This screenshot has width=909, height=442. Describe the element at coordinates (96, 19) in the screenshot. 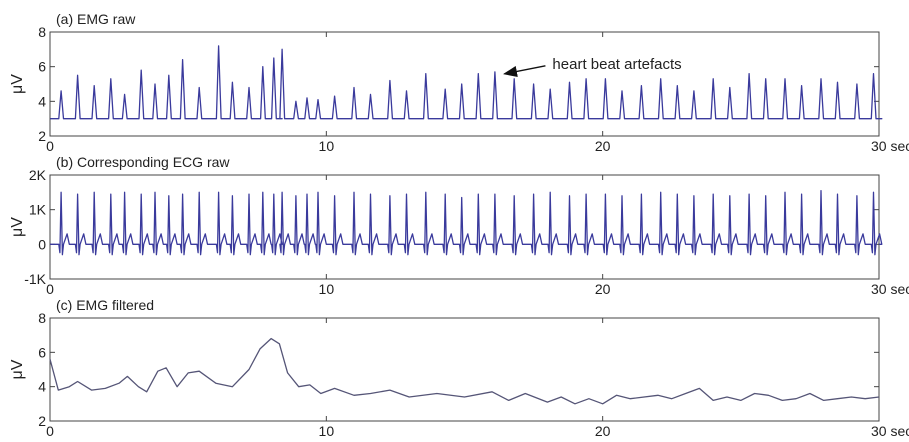

I see `chart-title: (a) EMG raw` at that location.